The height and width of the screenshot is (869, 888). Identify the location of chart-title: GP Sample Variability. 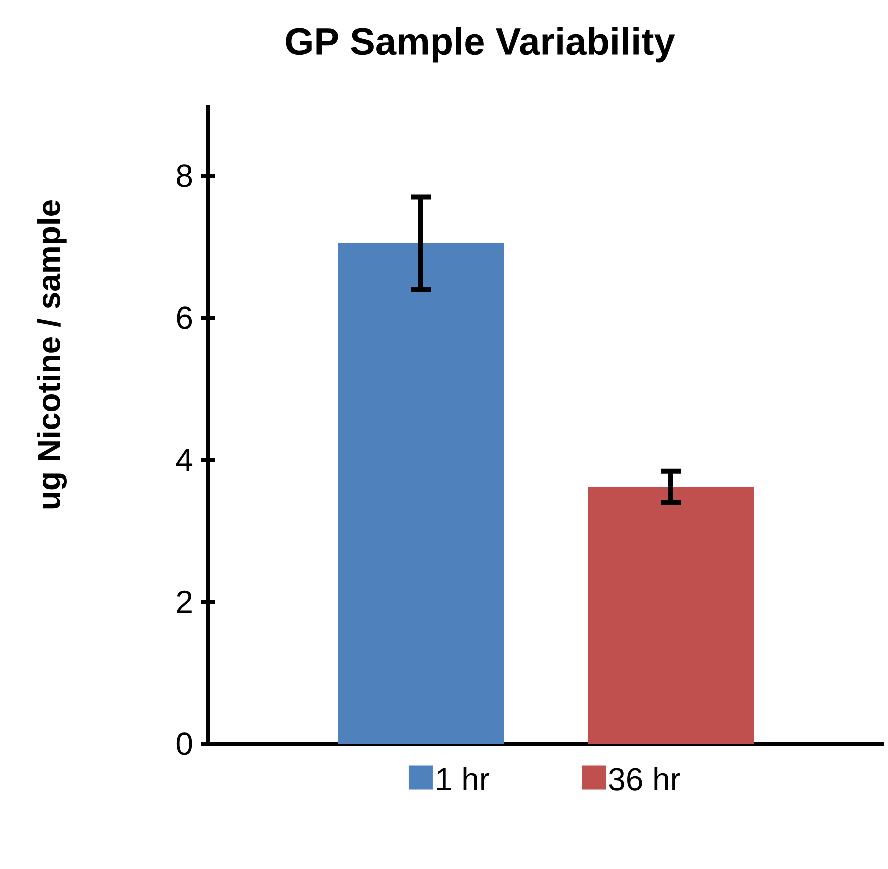
(481, 45).